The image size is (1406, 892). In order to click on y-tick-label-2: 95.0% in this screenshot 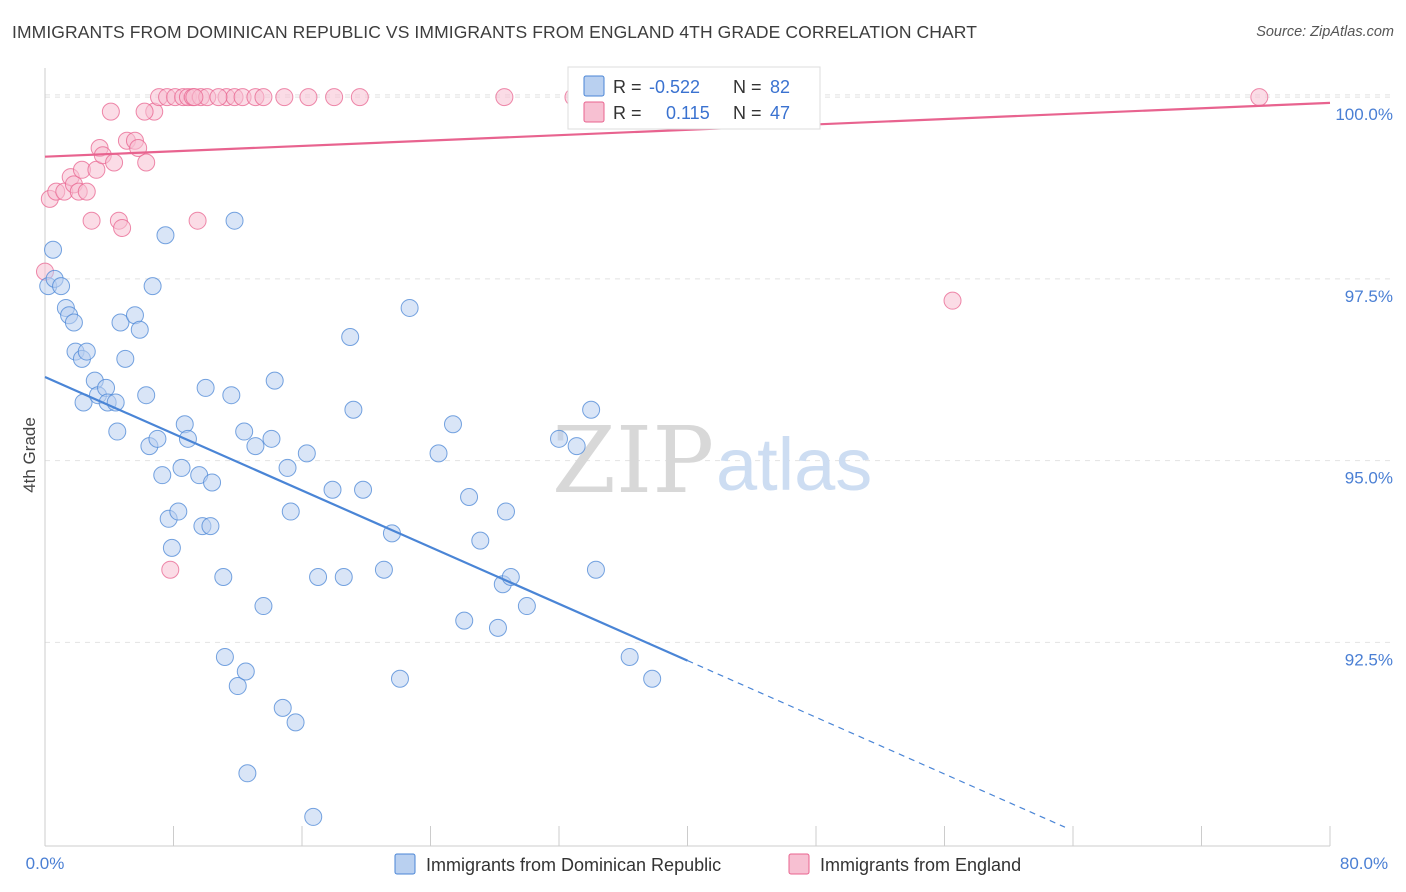, I will do `click(1369, 478)`.